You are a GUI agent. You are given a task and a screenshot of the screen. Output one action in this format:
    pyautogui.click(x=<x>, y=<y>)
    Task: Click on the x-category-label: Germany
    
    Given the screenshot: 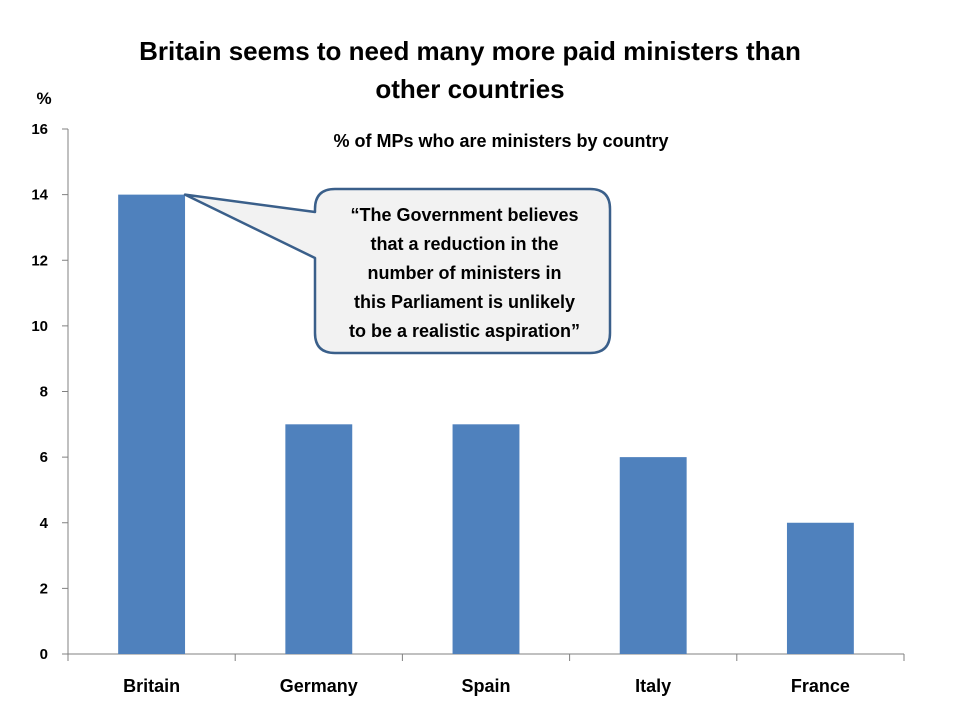 What is the action you would take?
    pyautogui.click(x=319, y=686)
    